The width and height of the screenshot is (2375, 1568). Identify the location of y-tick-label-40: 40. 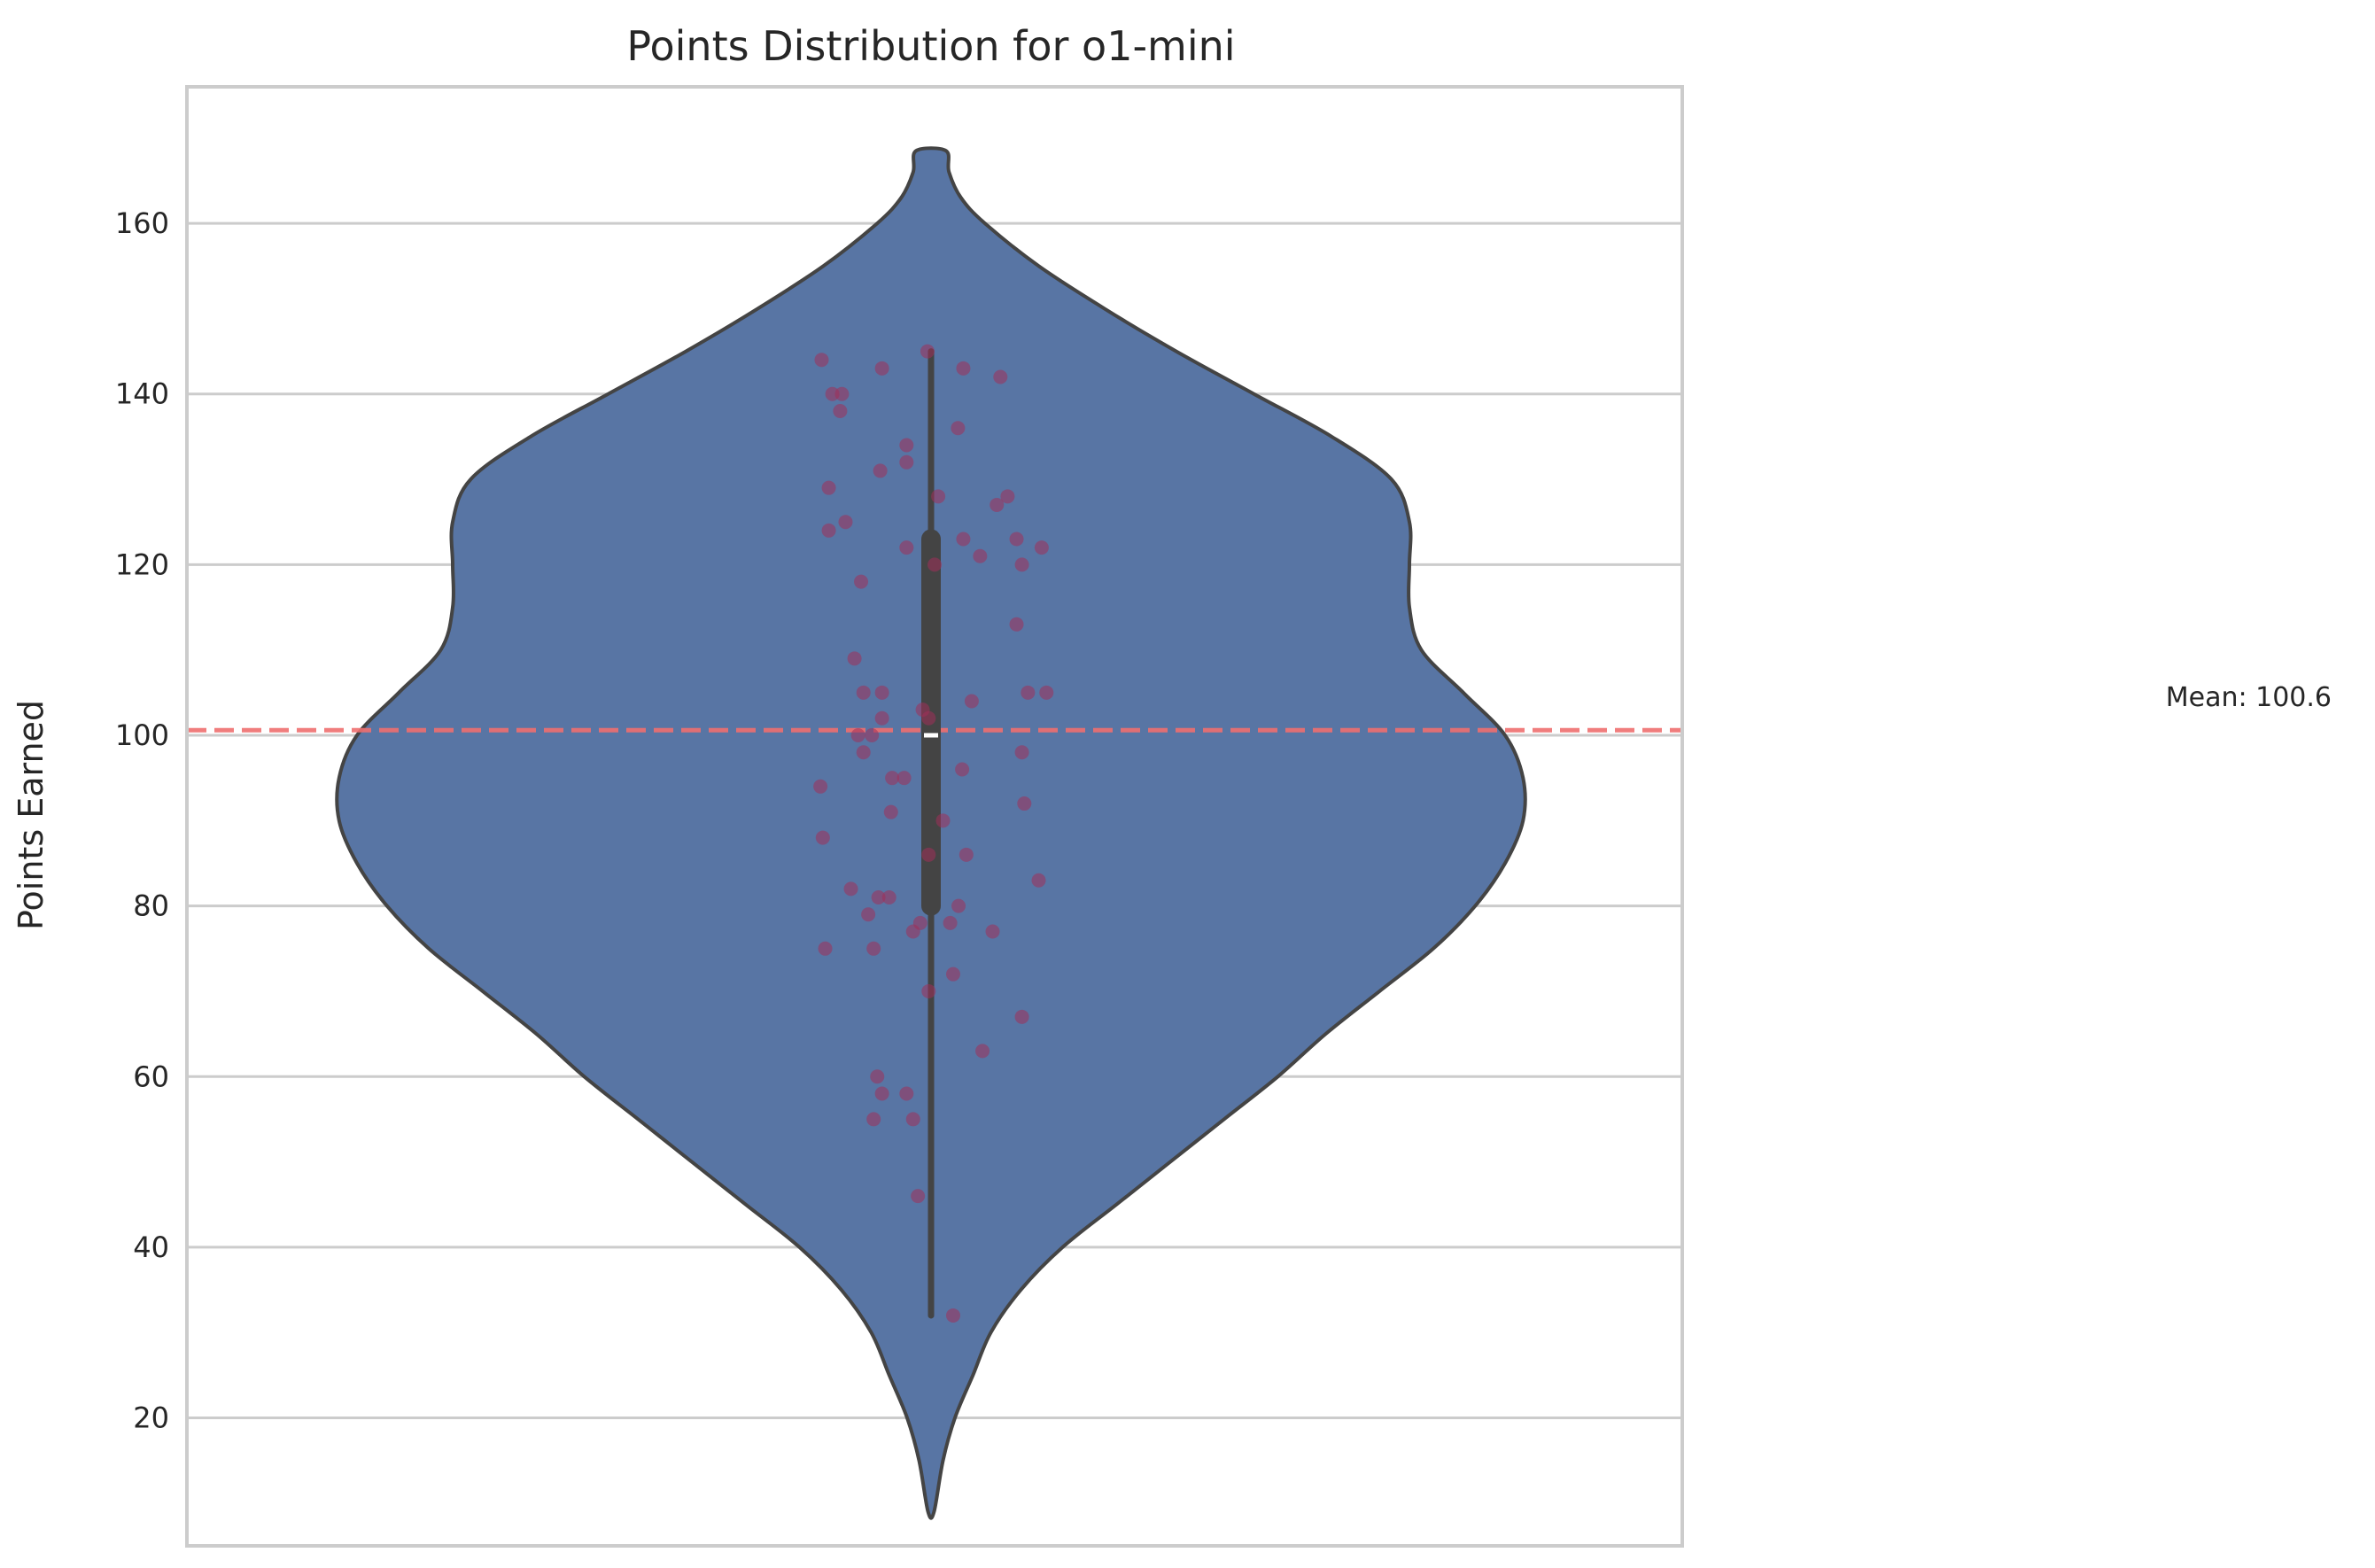
(151, 1247).